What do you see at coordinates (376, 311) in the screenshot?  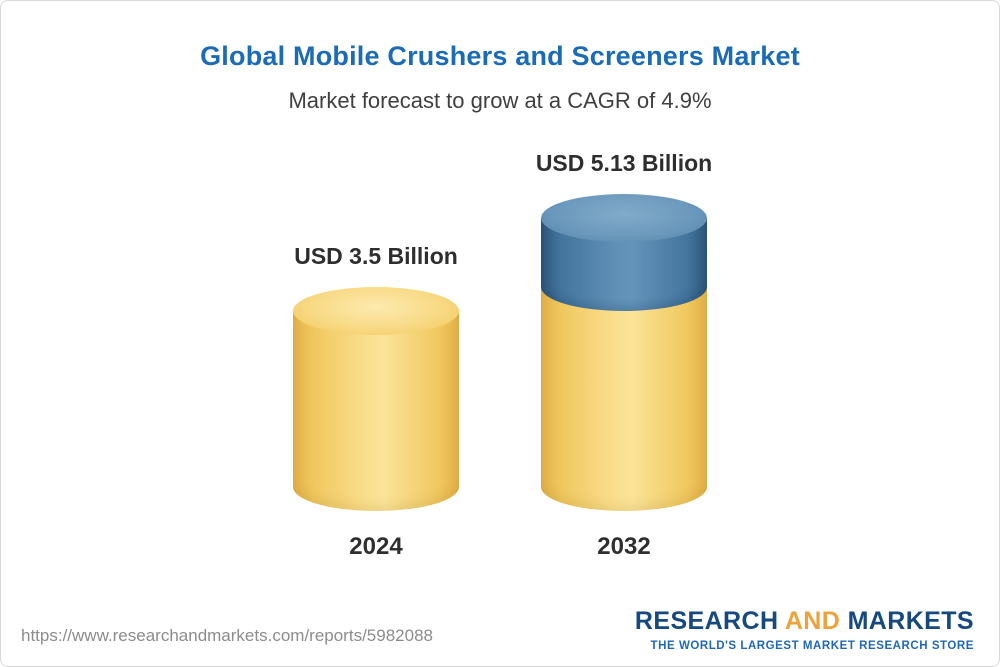 I see `bar-2024-cylinder-top` at bounding box center [376, 311].